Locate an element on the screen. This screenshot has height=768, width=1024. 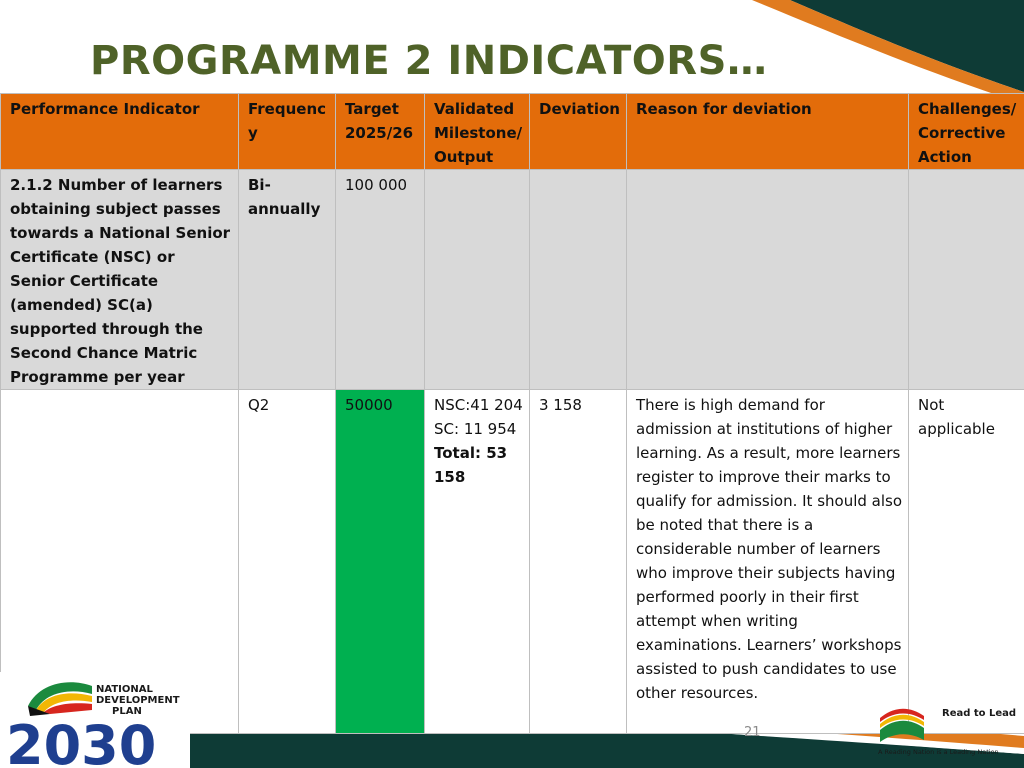
top-right-orange-swoosh is located at coordinates (888, 52).